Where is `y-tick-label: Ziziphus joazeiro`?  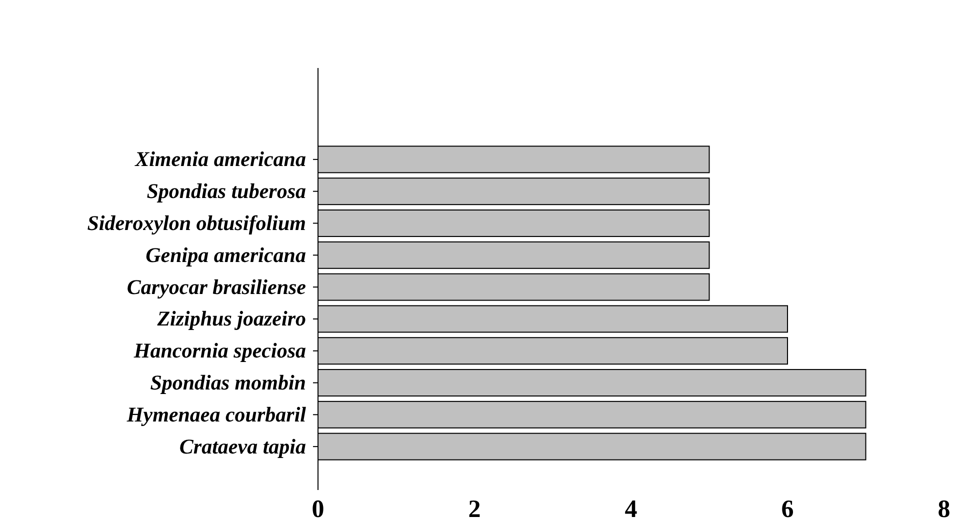 y-tick-label: Ziziphus joazeiro is located at coordinates (231, 318).